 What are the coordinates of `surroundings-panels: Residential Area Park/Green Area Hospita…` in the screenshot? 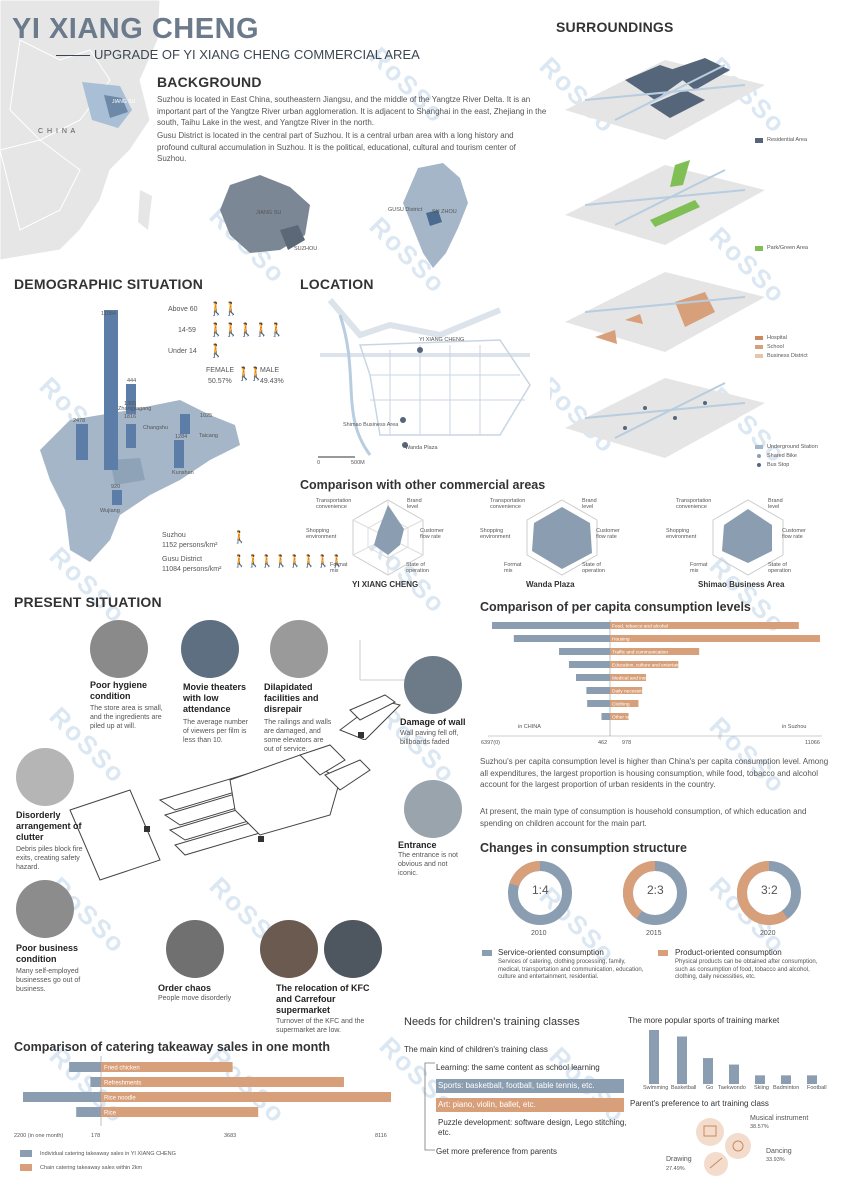 It's located at (697, 254).